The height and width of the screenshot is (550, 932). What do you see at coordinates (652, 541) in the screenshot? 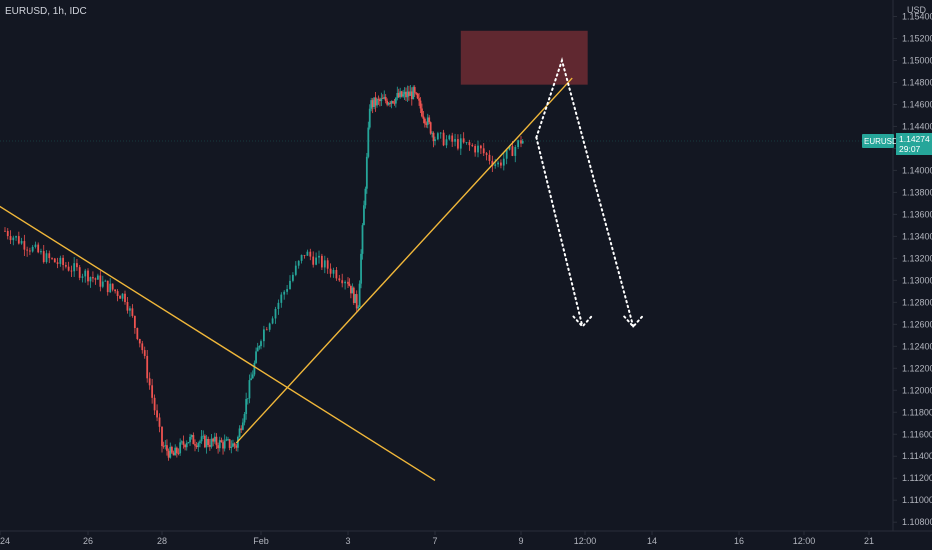
I see `time-tick-label: 14` at bounding box center [652, 541].